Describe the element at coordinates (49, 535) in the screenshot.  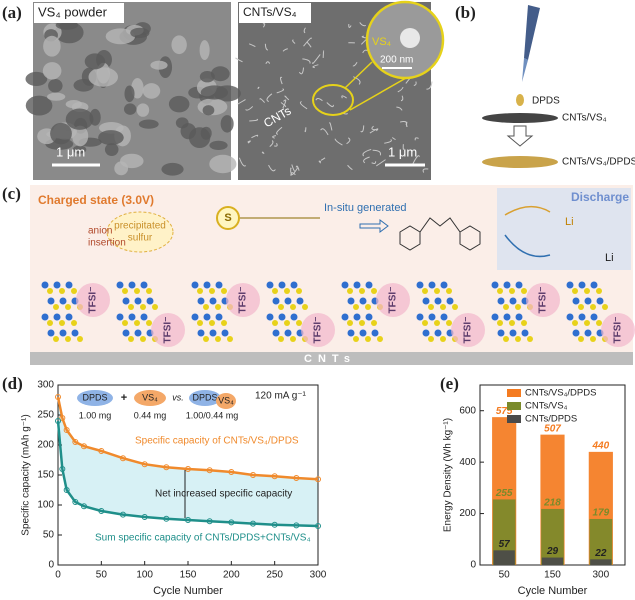
I see `y-tick-label: 50` at that location.